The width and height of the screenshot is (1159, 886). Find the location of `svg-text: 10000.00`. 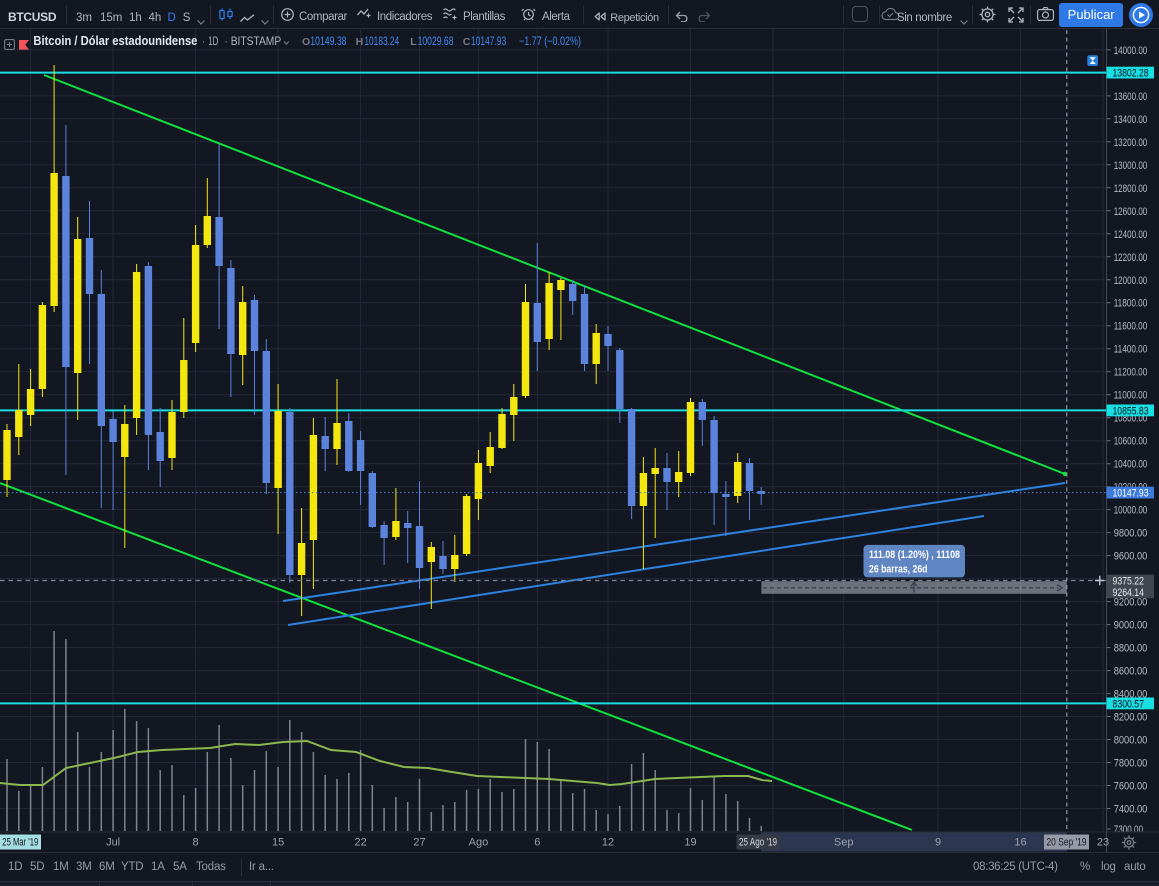

svg-text: 10000.00 is located at coordinates (1131, 511).